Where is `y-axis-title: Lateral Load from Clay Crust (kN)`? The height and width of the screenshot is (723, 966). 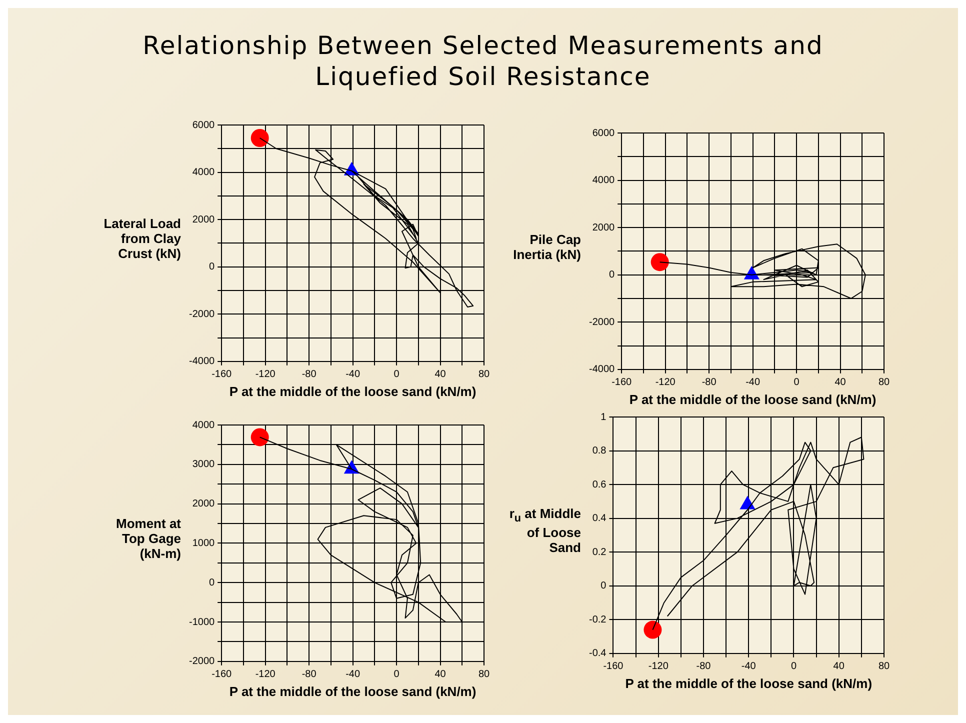 y-axis-title: Lateral Load from Clay Crust (kN) is located at coordinates (141, 238).